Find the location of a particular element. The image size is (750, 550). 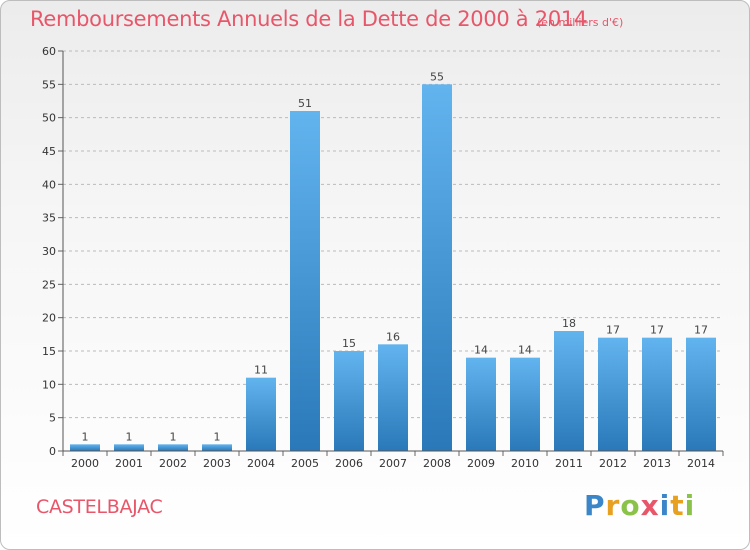

y-tick-label: 55 is located at coordinates (49, 84).